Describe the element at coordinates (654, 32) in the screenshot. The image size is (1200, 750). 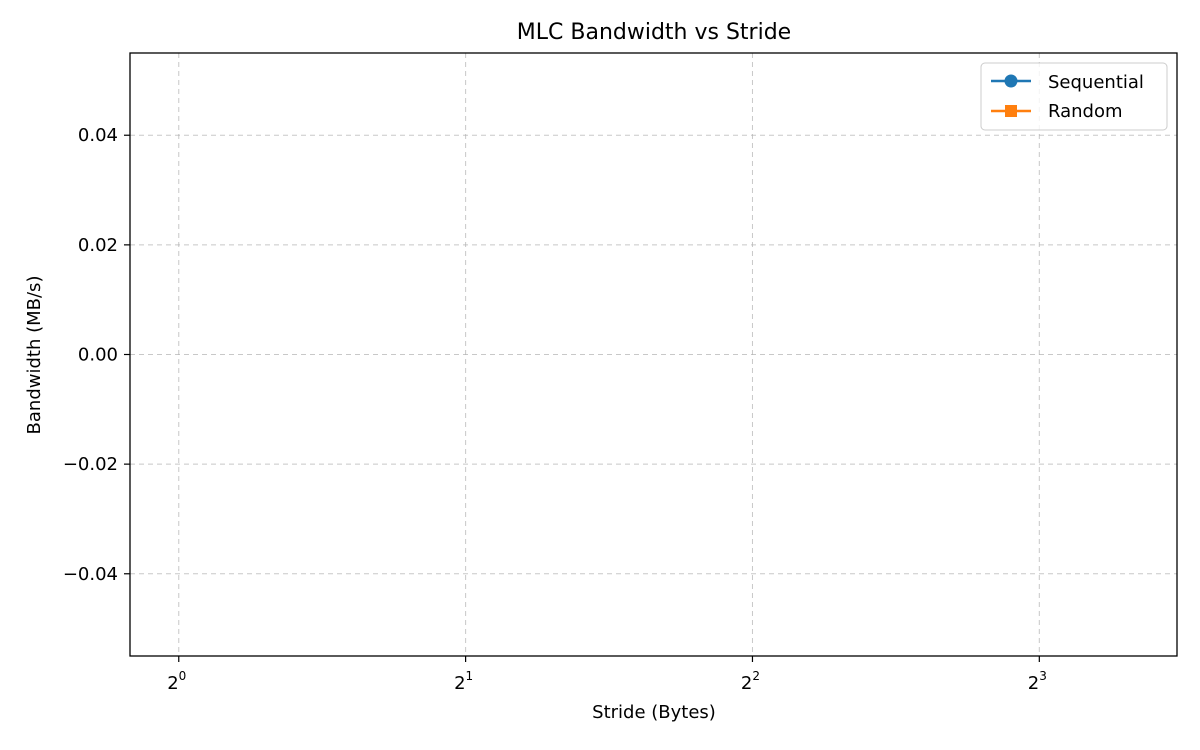
I see `chart-title: MLC Bandwidth vs Stride` at that location.